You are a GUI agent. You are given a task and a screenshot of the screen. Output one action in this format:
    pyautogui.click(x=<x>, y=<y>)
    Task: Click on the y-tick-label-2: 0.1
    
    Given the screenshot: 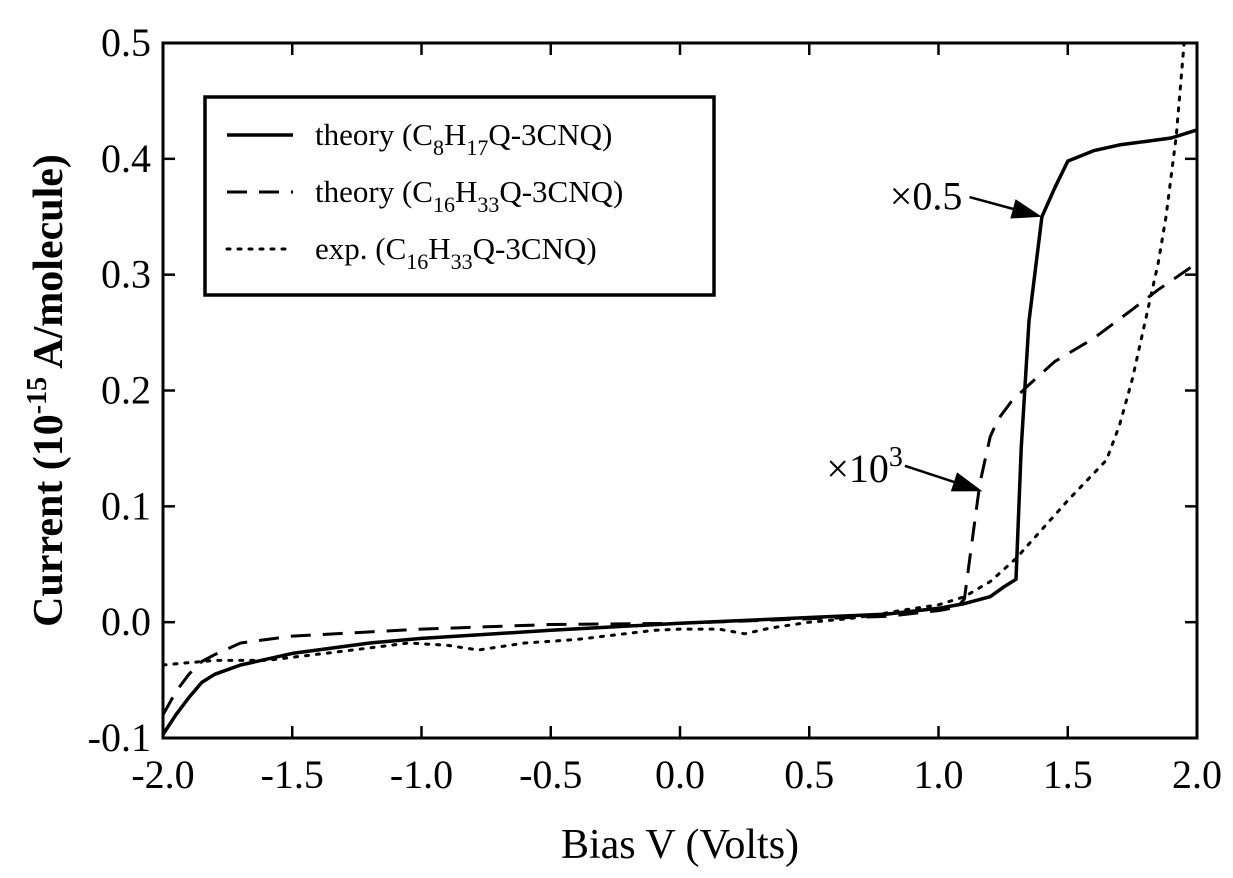 What is the action you would take?
    pyautogui.click(x=126, y=505)
    